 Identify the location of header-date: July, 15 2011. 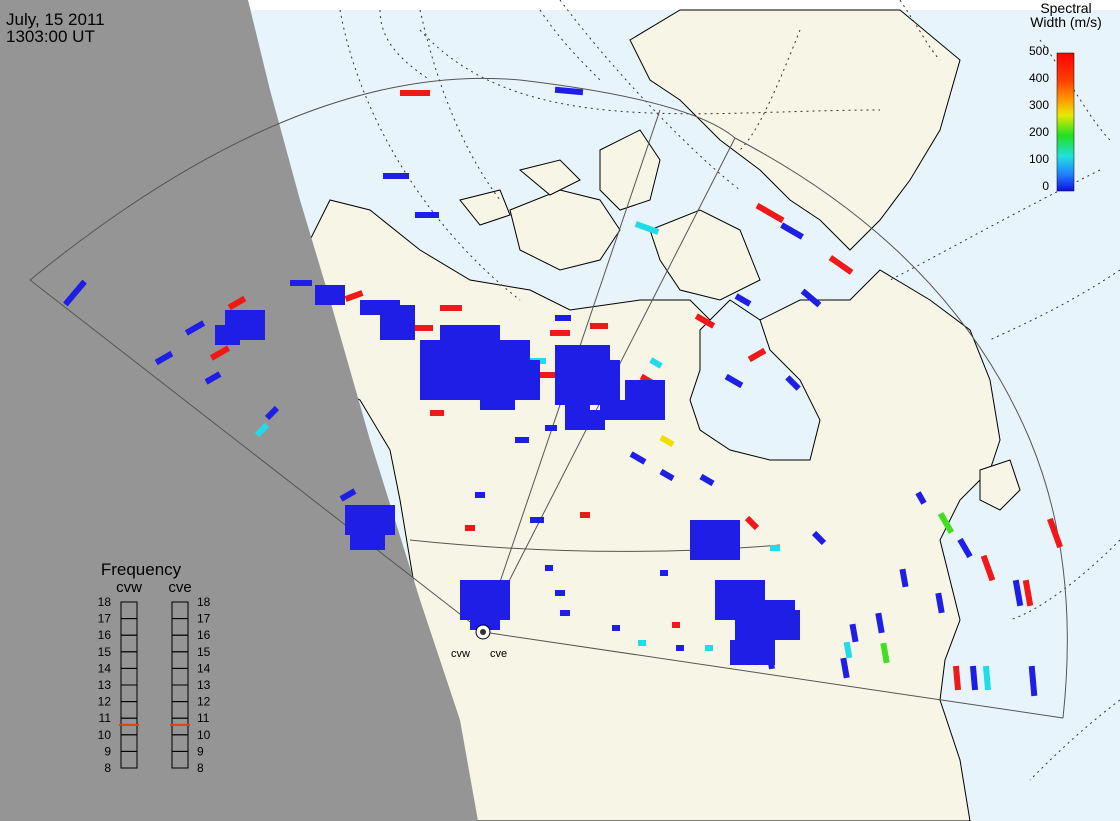
(55, 19).